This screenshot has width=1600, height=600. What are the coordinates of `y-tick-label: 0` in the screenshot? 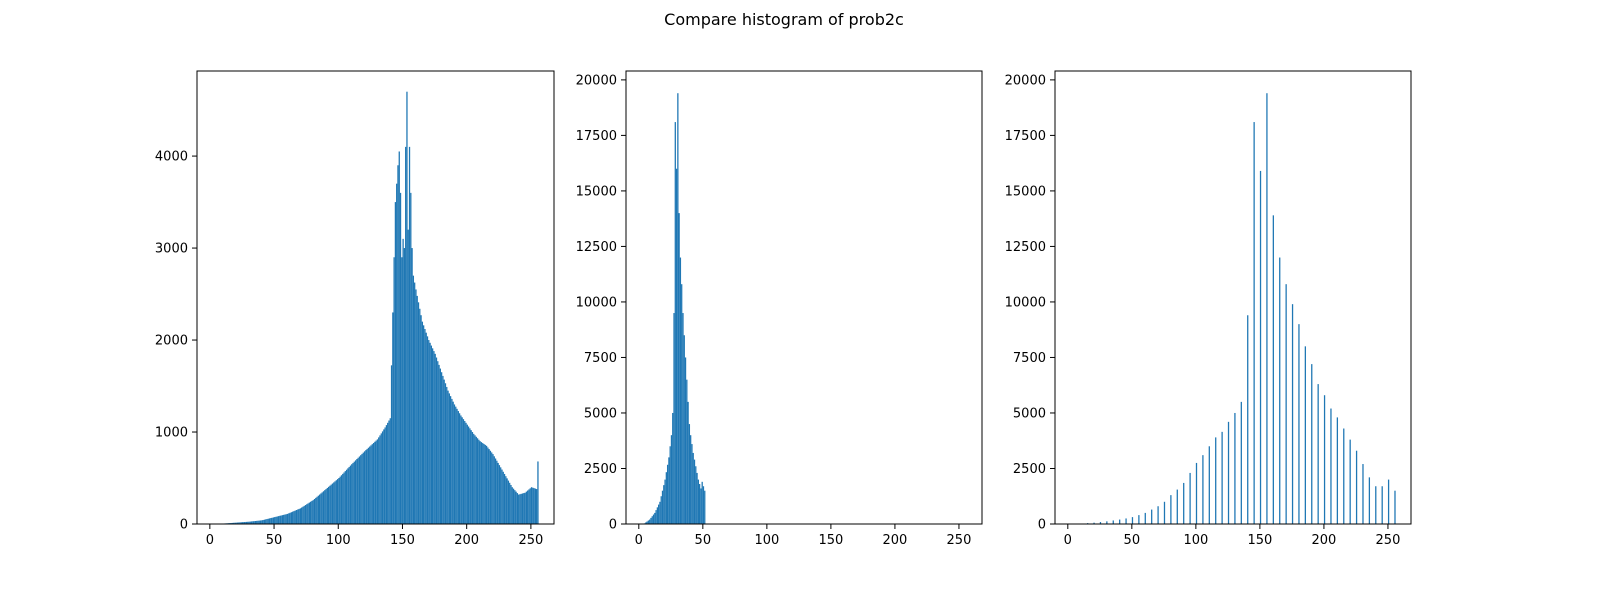 It's located at (1042, 525).